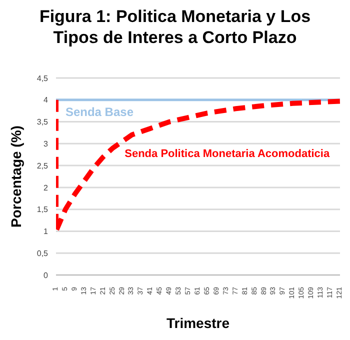  Describe the element at coordinates (16, 177) in the screenshot. I see `y-axis-title: Porcentage (%)` at that location.